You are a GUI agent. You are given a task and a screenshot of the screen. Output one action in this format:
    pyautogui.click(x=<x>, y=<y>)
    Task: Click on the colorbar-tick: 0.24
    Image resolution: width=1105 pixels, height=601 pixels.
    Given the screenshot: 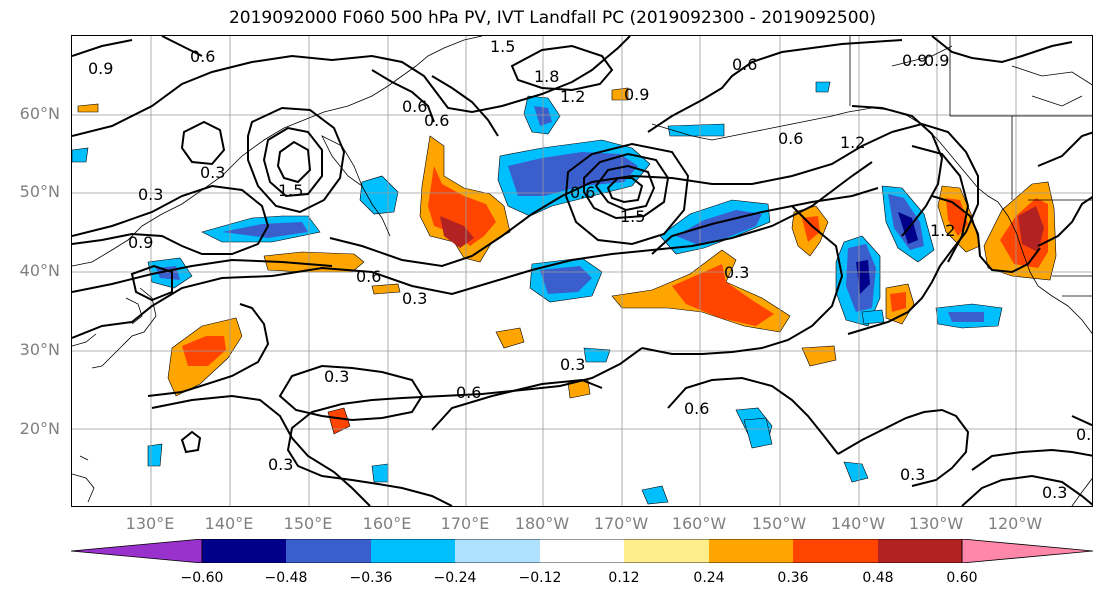 What is the action you would take?
    pyautogui.click(x=709, y=578)
    